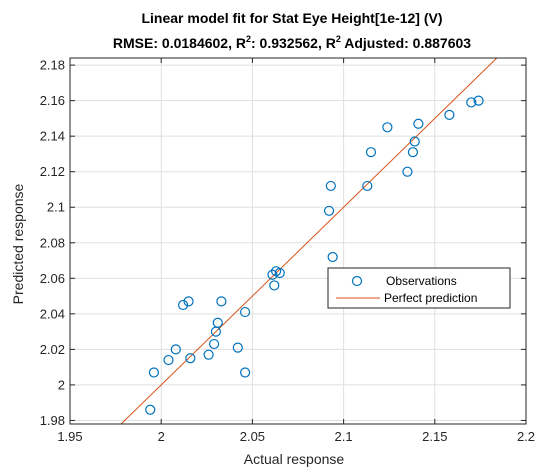 The image size is (559, 474). What do you see at coordinates (69, 436) in the screenshot?
I see `x-tick-label: 1.95` at bounding box center [69, 436].